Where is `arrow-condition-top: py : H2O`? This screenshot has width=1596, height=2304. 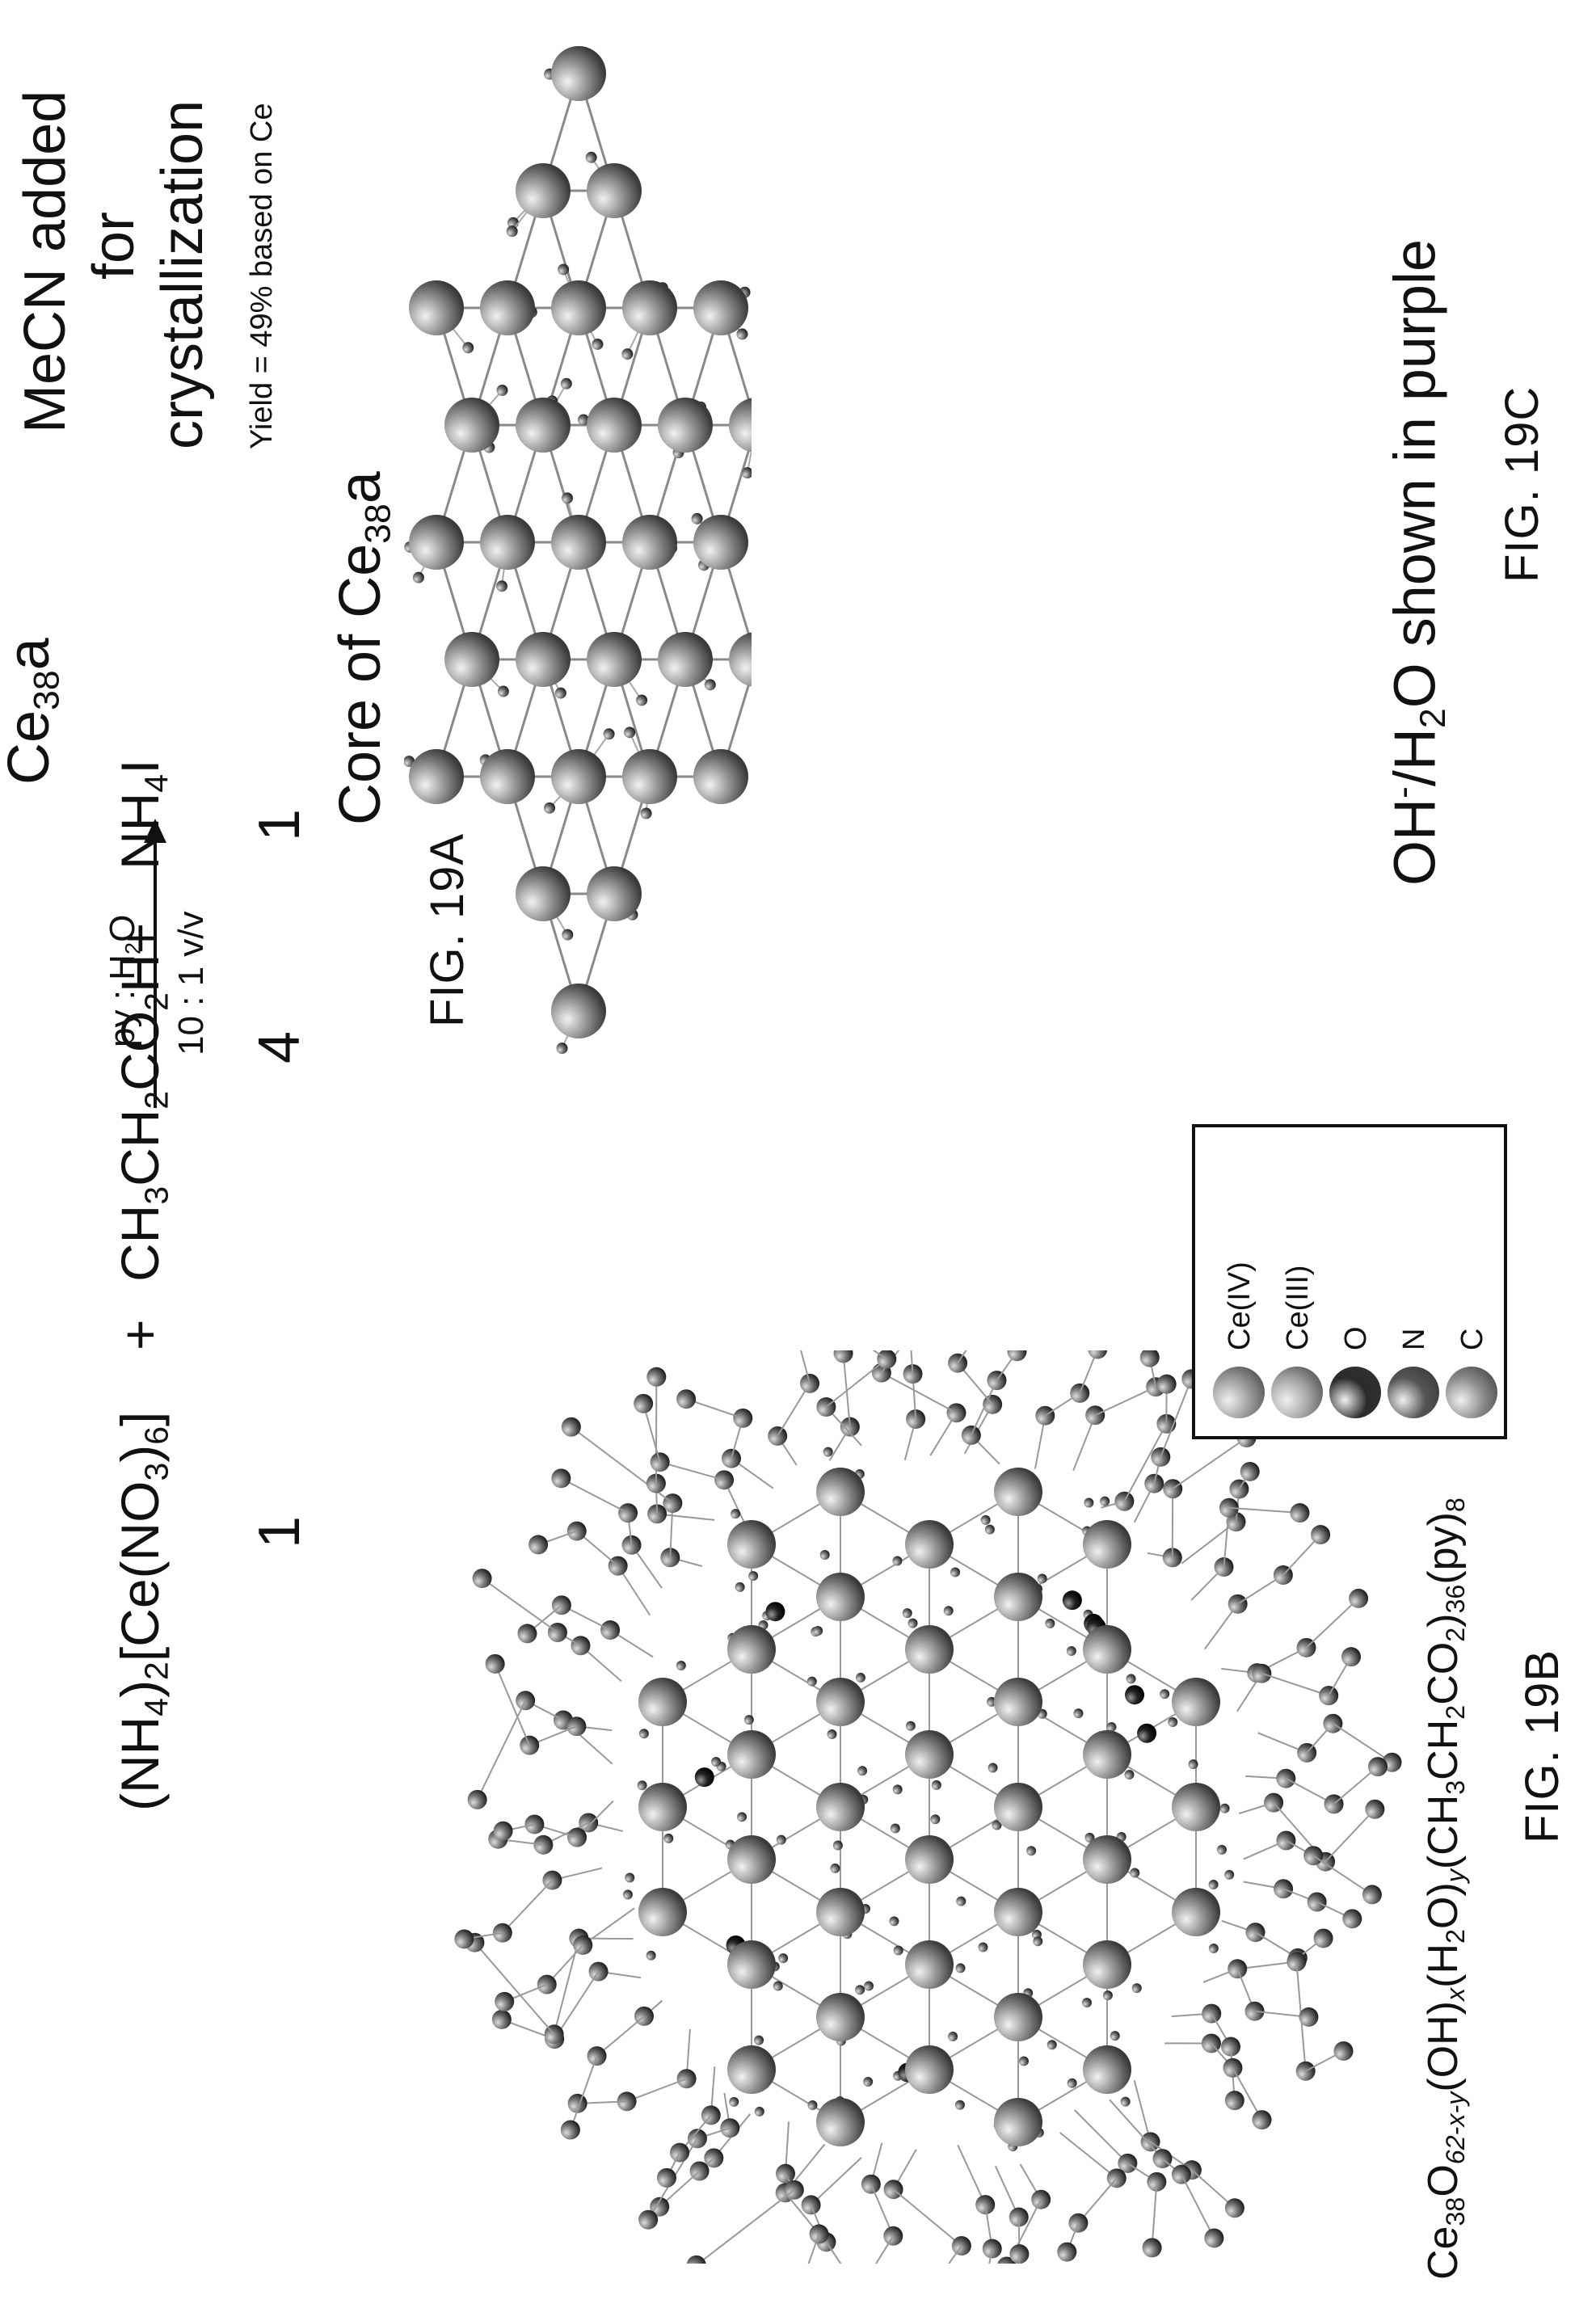 arrow-condition-top: py : H2O is located at coordinates (124, 980).